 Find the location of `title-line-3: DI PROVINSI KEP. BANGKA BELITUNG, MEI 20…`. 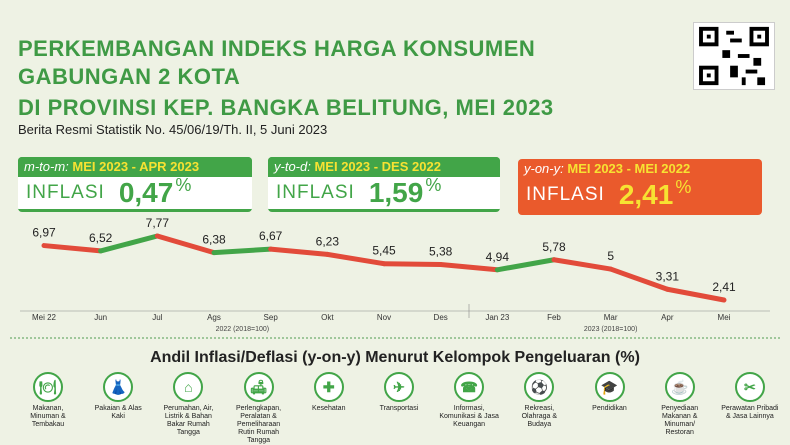

title-line-3: DI PROVINSI KEP. BANGKA BELITUNG, MEI 20… is located at coordinates (286, 107).